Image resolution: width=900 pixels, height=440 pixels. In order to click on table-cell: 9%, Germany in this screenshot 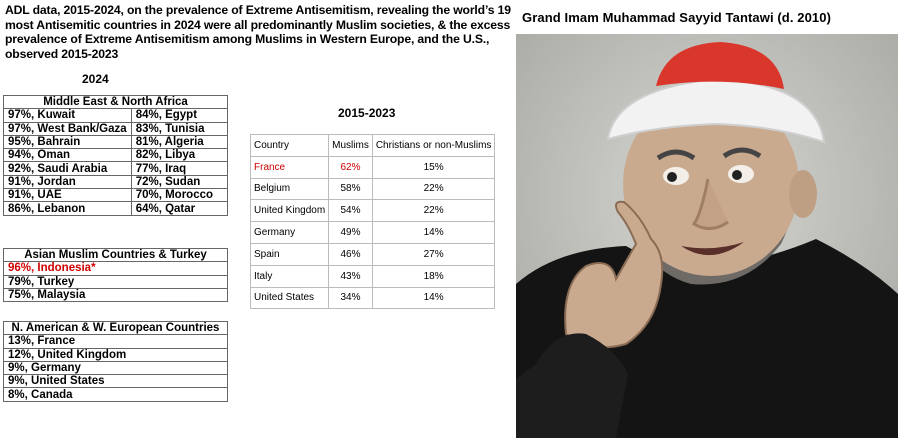, I will do `click(115, 368)`.